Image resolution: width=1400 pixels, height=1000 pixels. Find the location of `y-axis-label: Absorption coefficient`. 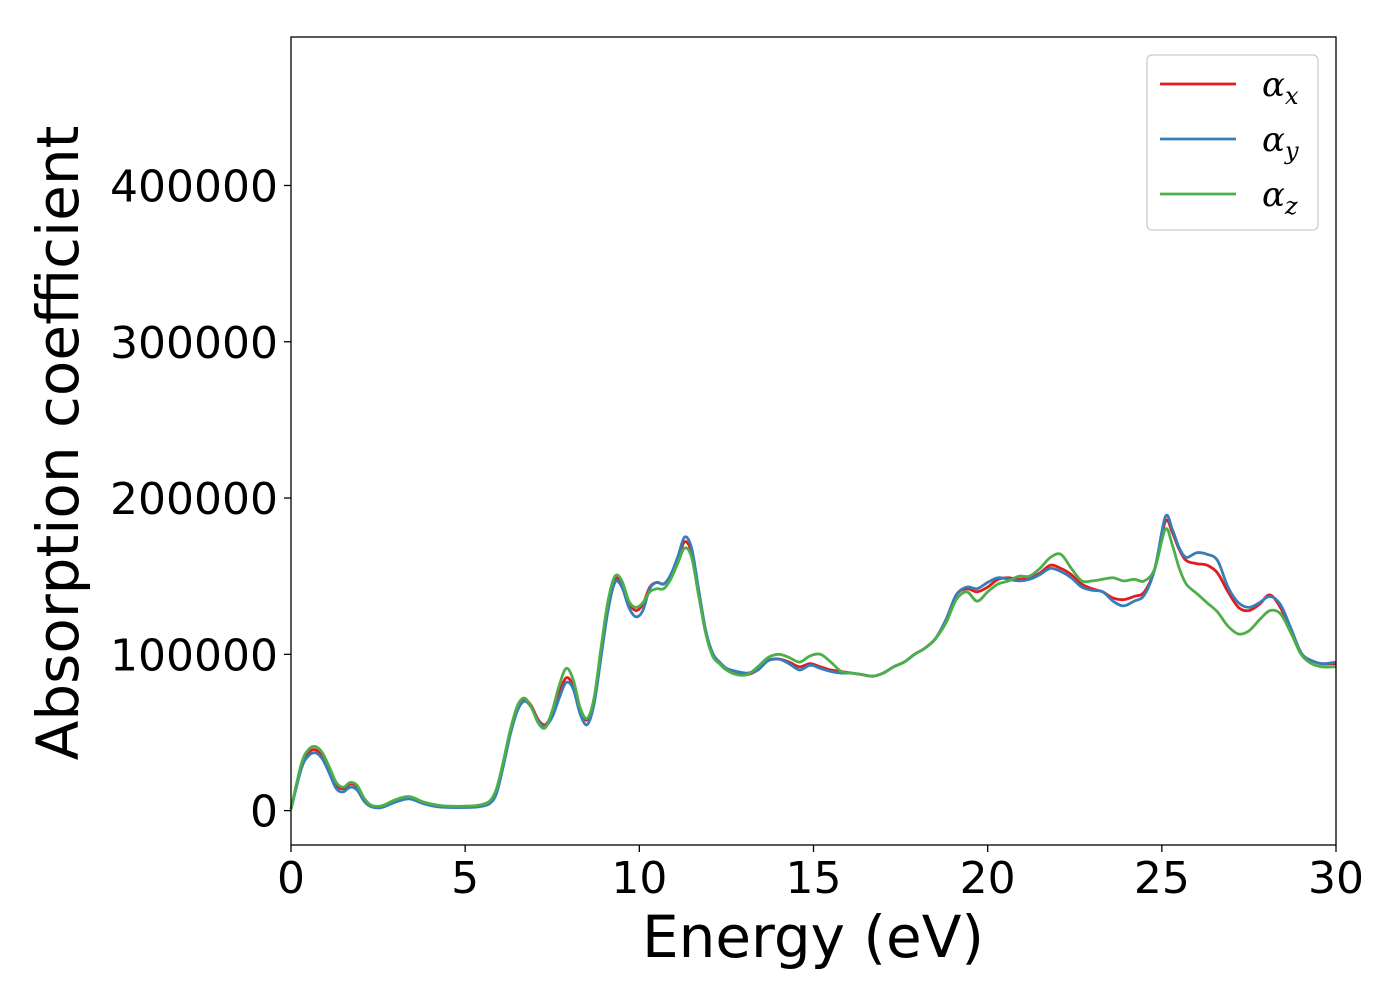

y-axis-label: Absorption coefficient is located at coordinates (58, 443).